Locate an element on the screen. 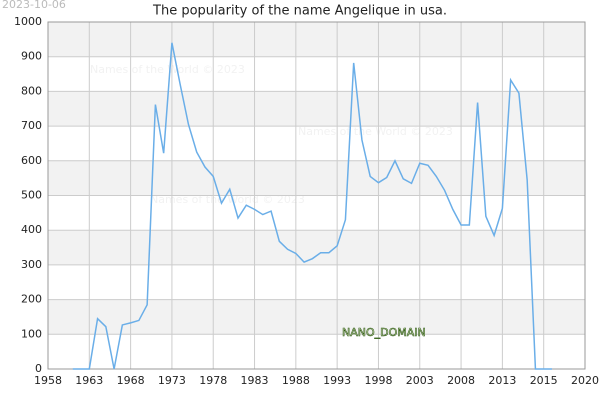 Image resolution: width=600 pixels, height=400 pixels. x-tick-label: 1958 is located at coordinates (48, 380).